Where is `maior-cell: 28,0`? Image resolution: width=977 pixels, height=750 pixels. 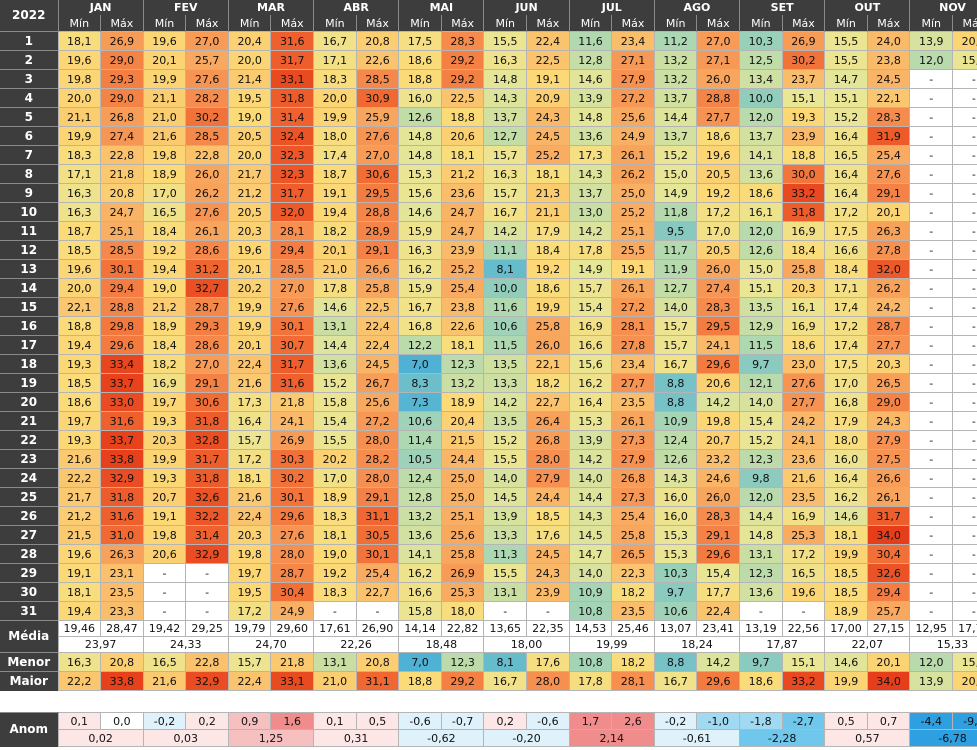
maior-cell: 28,0 is located at coordinates (548, 681).